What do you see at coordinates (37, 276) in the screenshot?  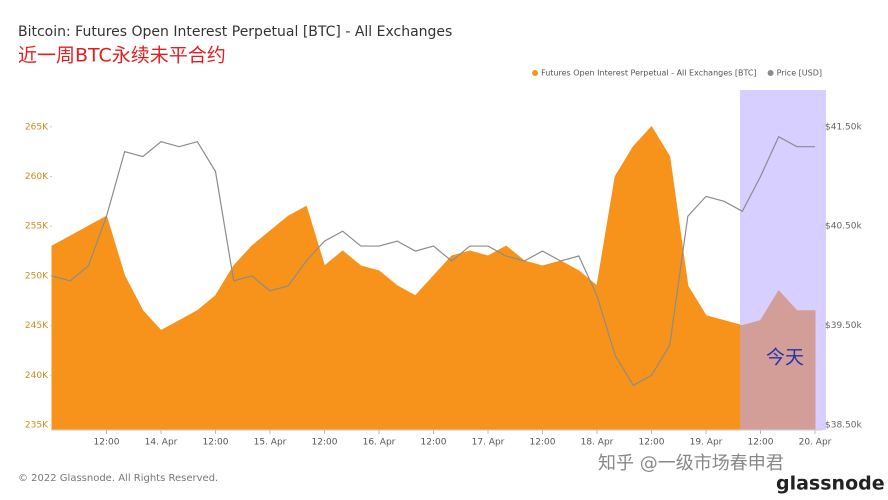 I see `y-tick-label: 250K` at bounding box center [37, 276].